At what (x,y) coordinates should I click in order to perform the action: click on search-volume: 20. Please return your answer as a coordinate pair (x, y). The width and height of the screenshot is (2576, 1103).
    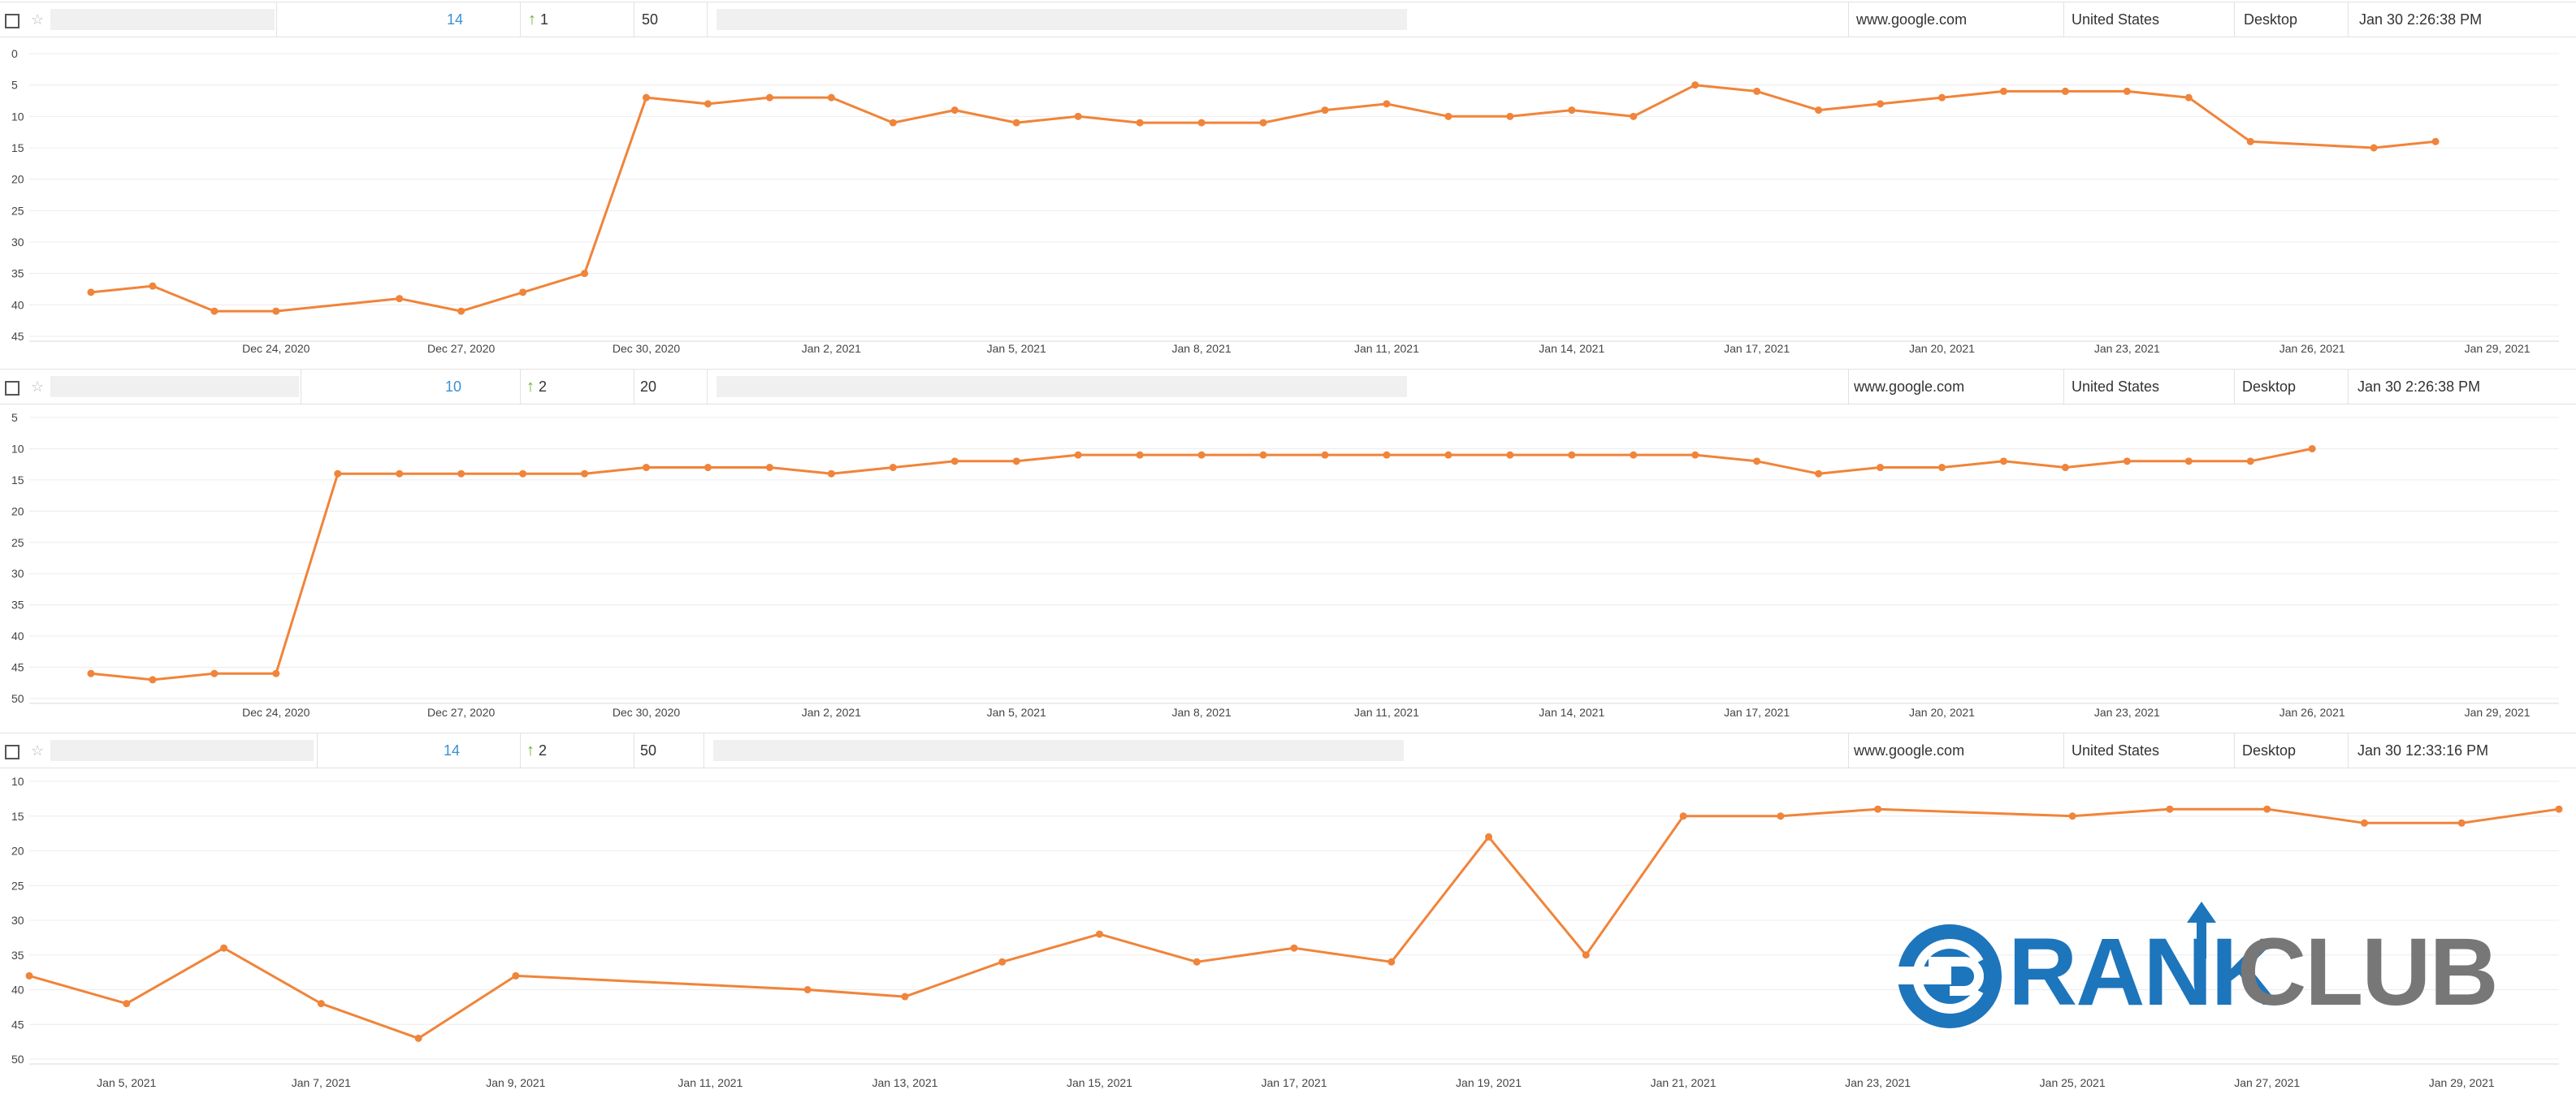
    Looking at the image, I should click on (648, 386).